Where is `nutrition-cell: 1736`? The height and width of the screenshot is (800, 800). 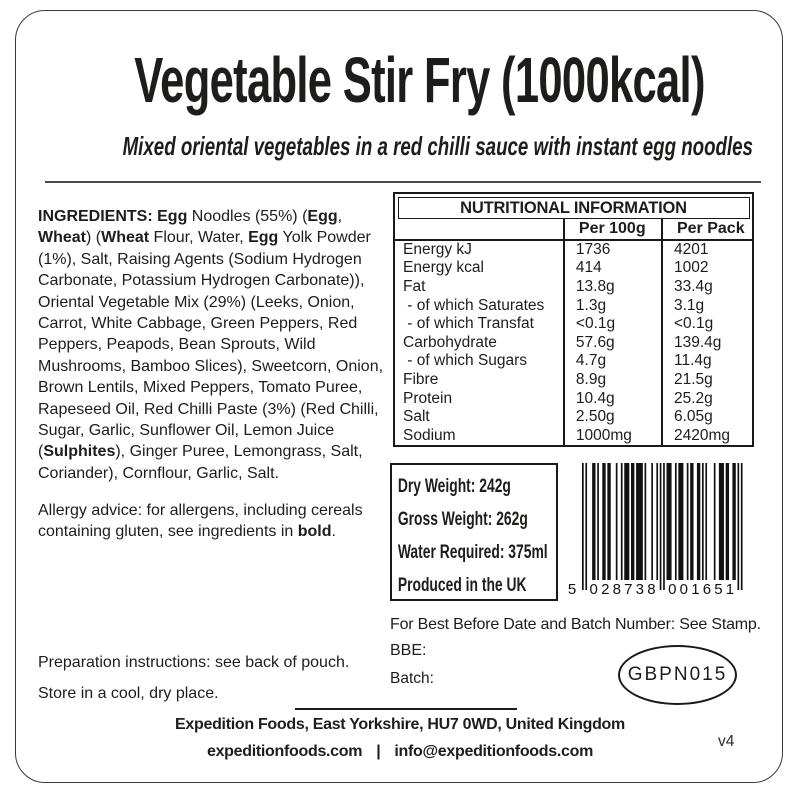
nutrition-cell: 1736 is located at coordinates (612, 249).